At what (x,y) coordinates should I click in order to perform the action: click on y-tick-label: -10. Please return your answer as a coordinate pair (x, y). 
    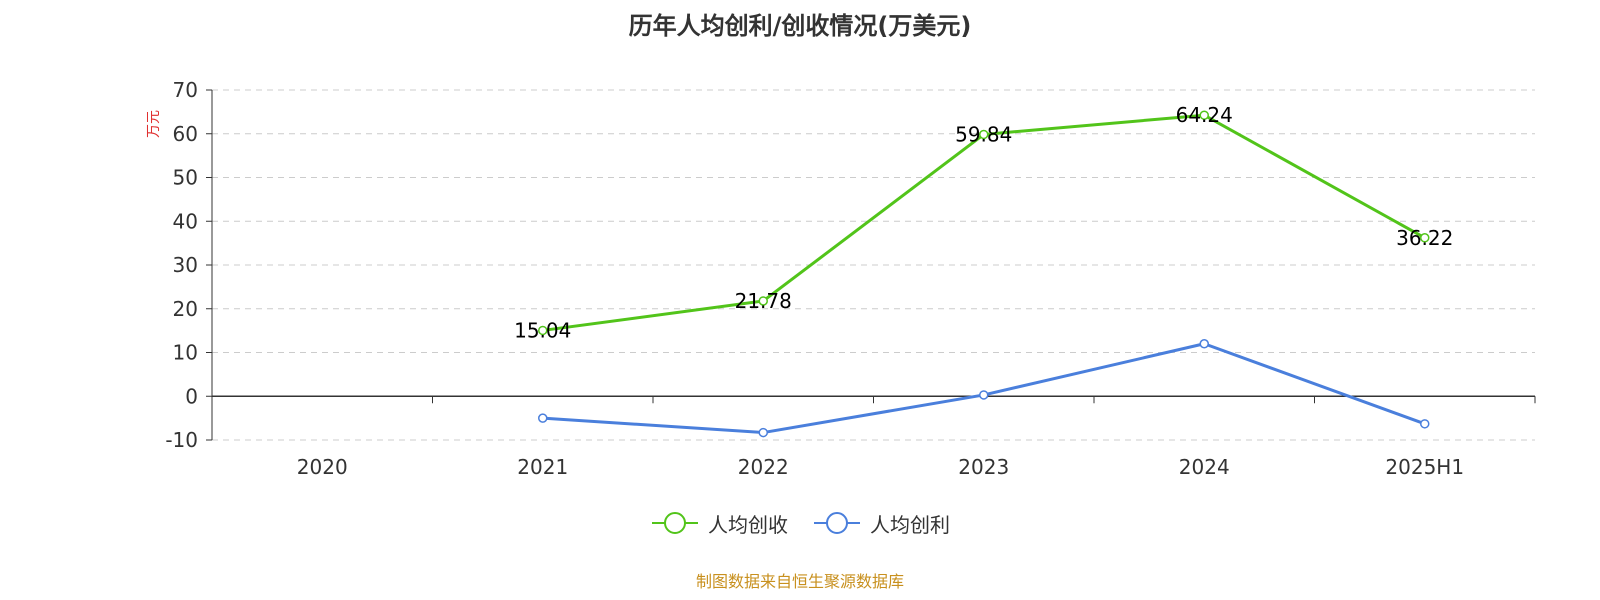
    Looking at the image, I should click on (181, 440).